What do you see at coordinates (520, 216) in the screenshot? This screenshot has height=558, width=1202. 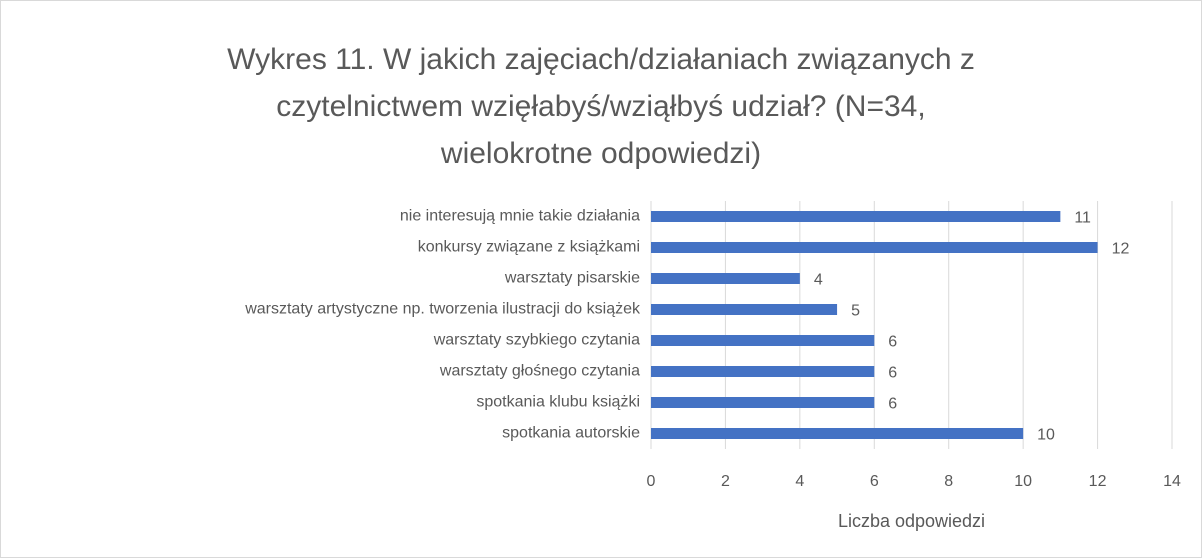 I see `y-tick-label: nie interesują mnie takie działania` at bounding box center [520, 216].